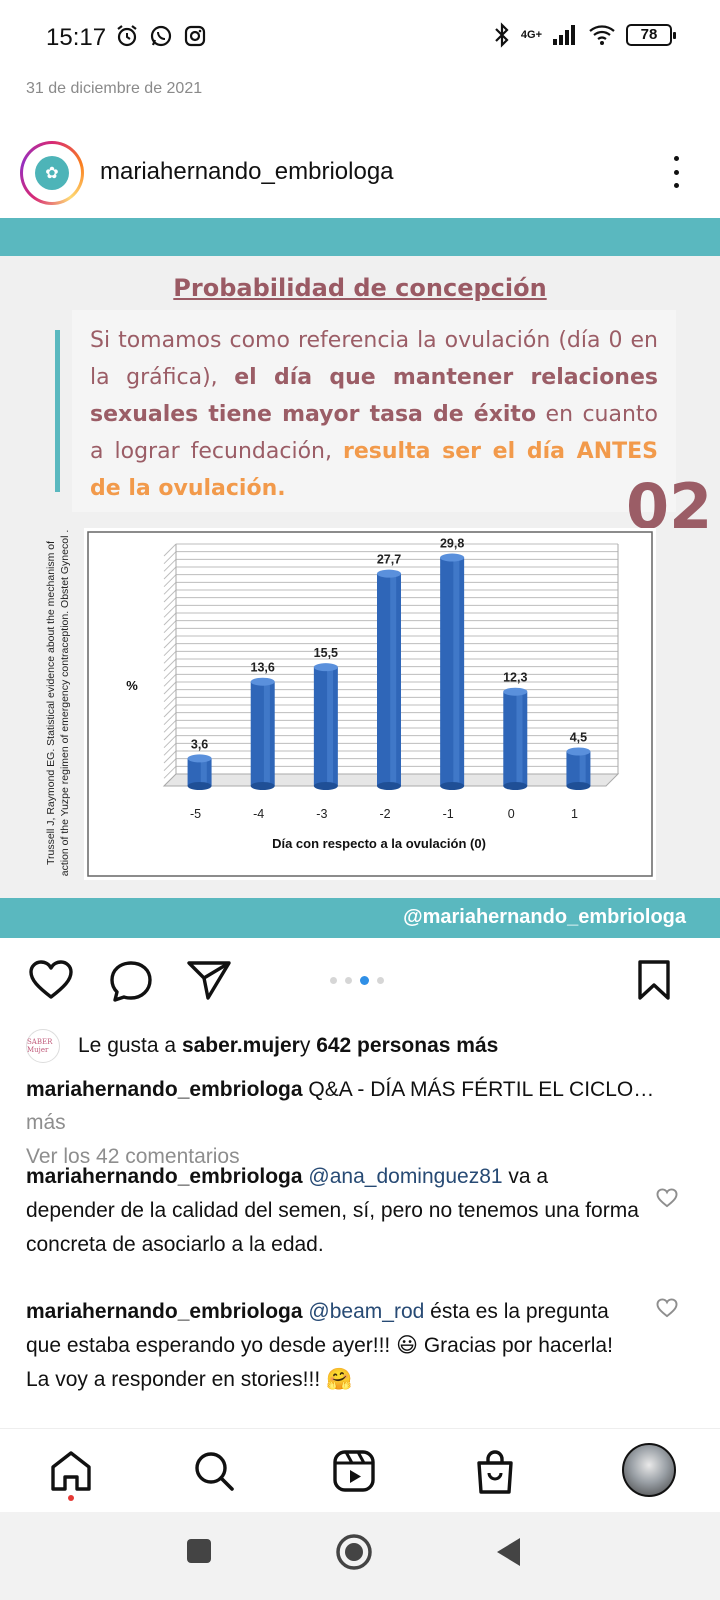 Image resolution: width=720 pixels, height=1600 pixels. Describe the element at coordinates (509, 1552) in the screenshot. I see `system-back-icon` at that location.